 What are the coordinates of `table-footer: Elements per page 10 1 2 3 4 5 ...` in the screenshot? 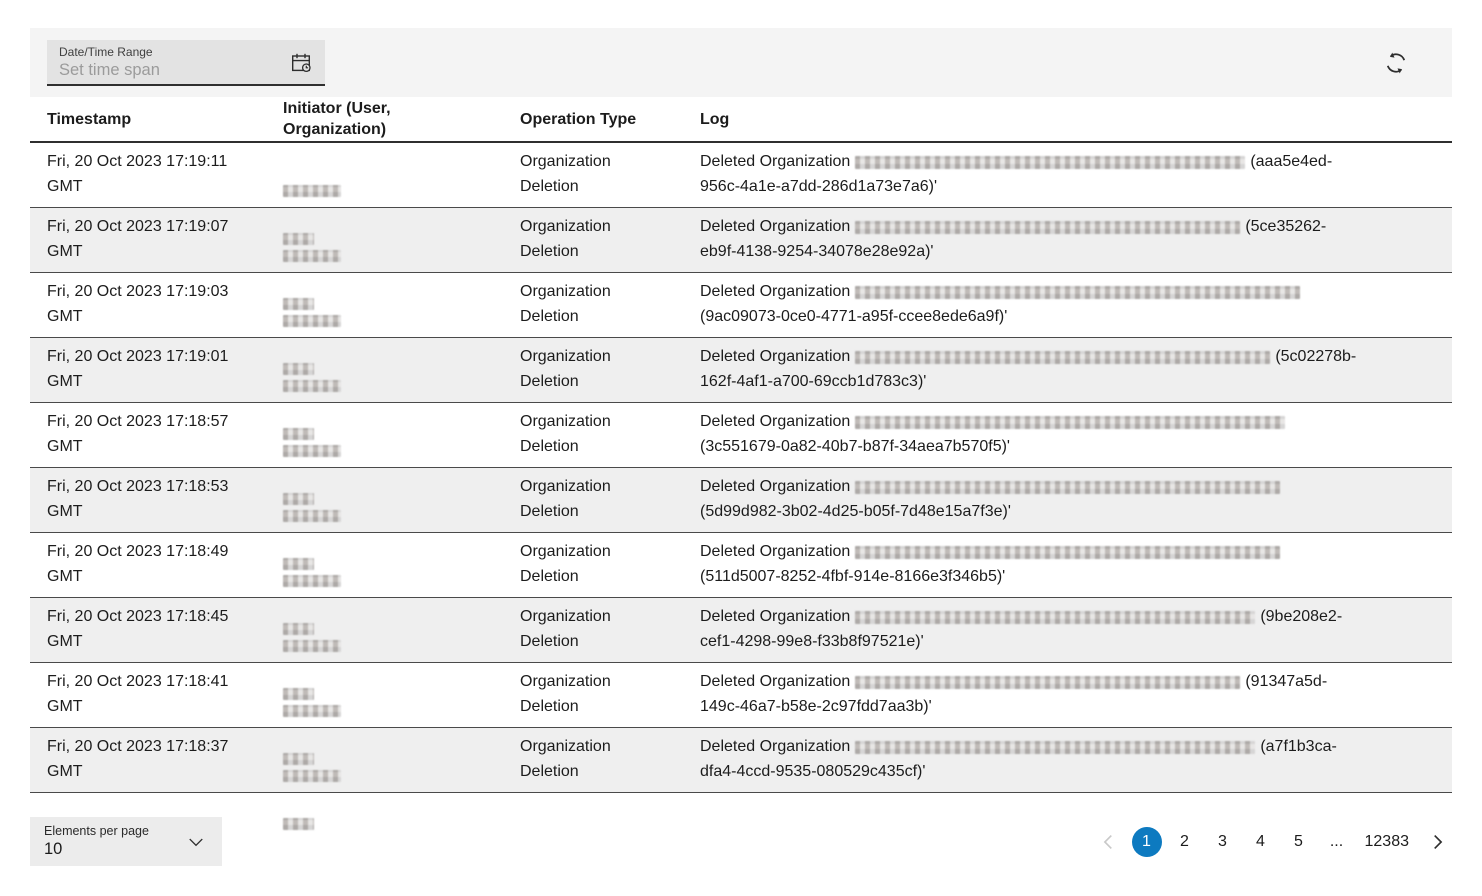 It's located at (741, 841).